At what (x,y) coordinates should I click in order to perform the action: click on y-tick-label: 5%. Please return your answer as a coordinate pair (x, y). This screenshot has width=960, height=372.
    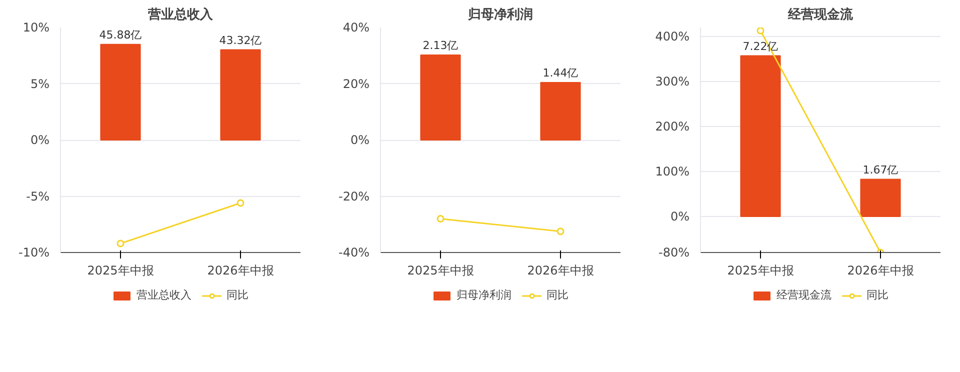
    Looking at the image, I should click on (40, 83).